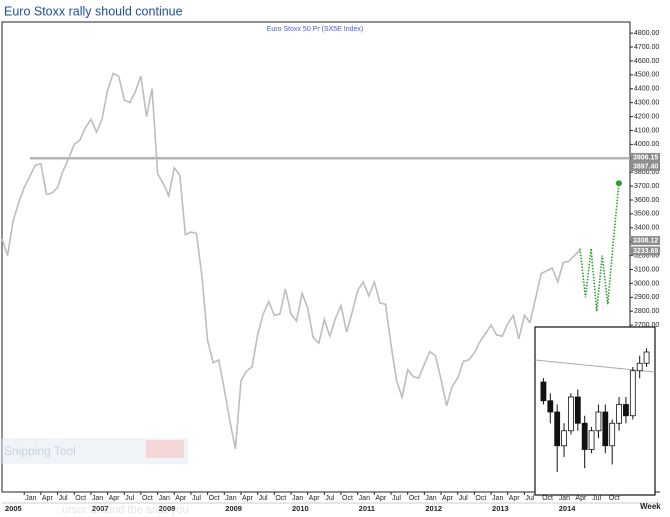 This screenshot has width=670, height=517. Describe the element at coordinates (300, 508) in the screenshot. I see `year-label: 2010` at that location.